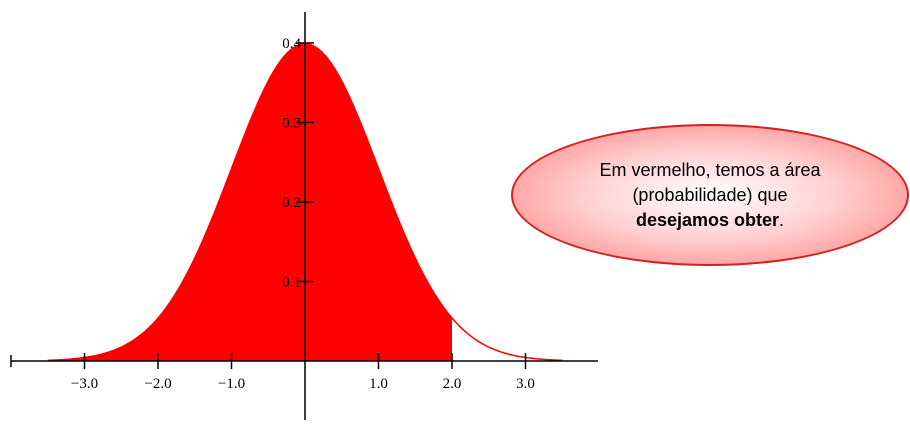  Describe the element at coordinates (378, 384) in the screenshot. I see `x-tick-label: 1.0` at that location.